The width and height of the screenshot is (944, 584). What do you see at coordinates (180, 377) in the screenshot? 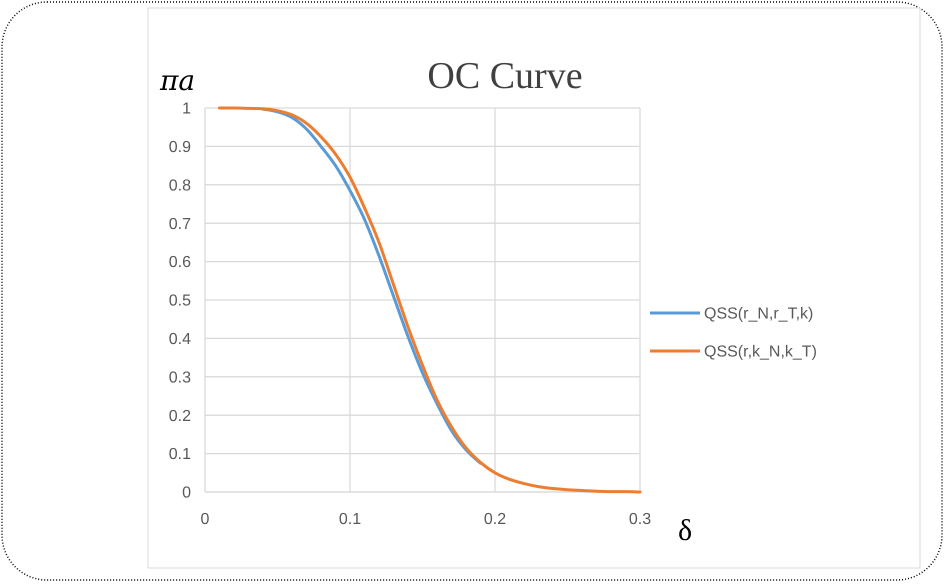
I see `y-tick-label: 0.3` at bounding box center [180, 377].